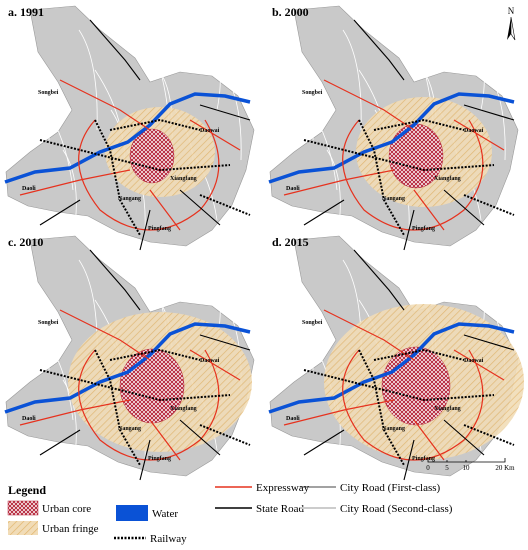 Image resolution: width=528 pixels, height=550 pixels. Describe the element at coordinates (396, 509) in the screenshot. I see `legend-item: City Road (Second-class)` at that location.